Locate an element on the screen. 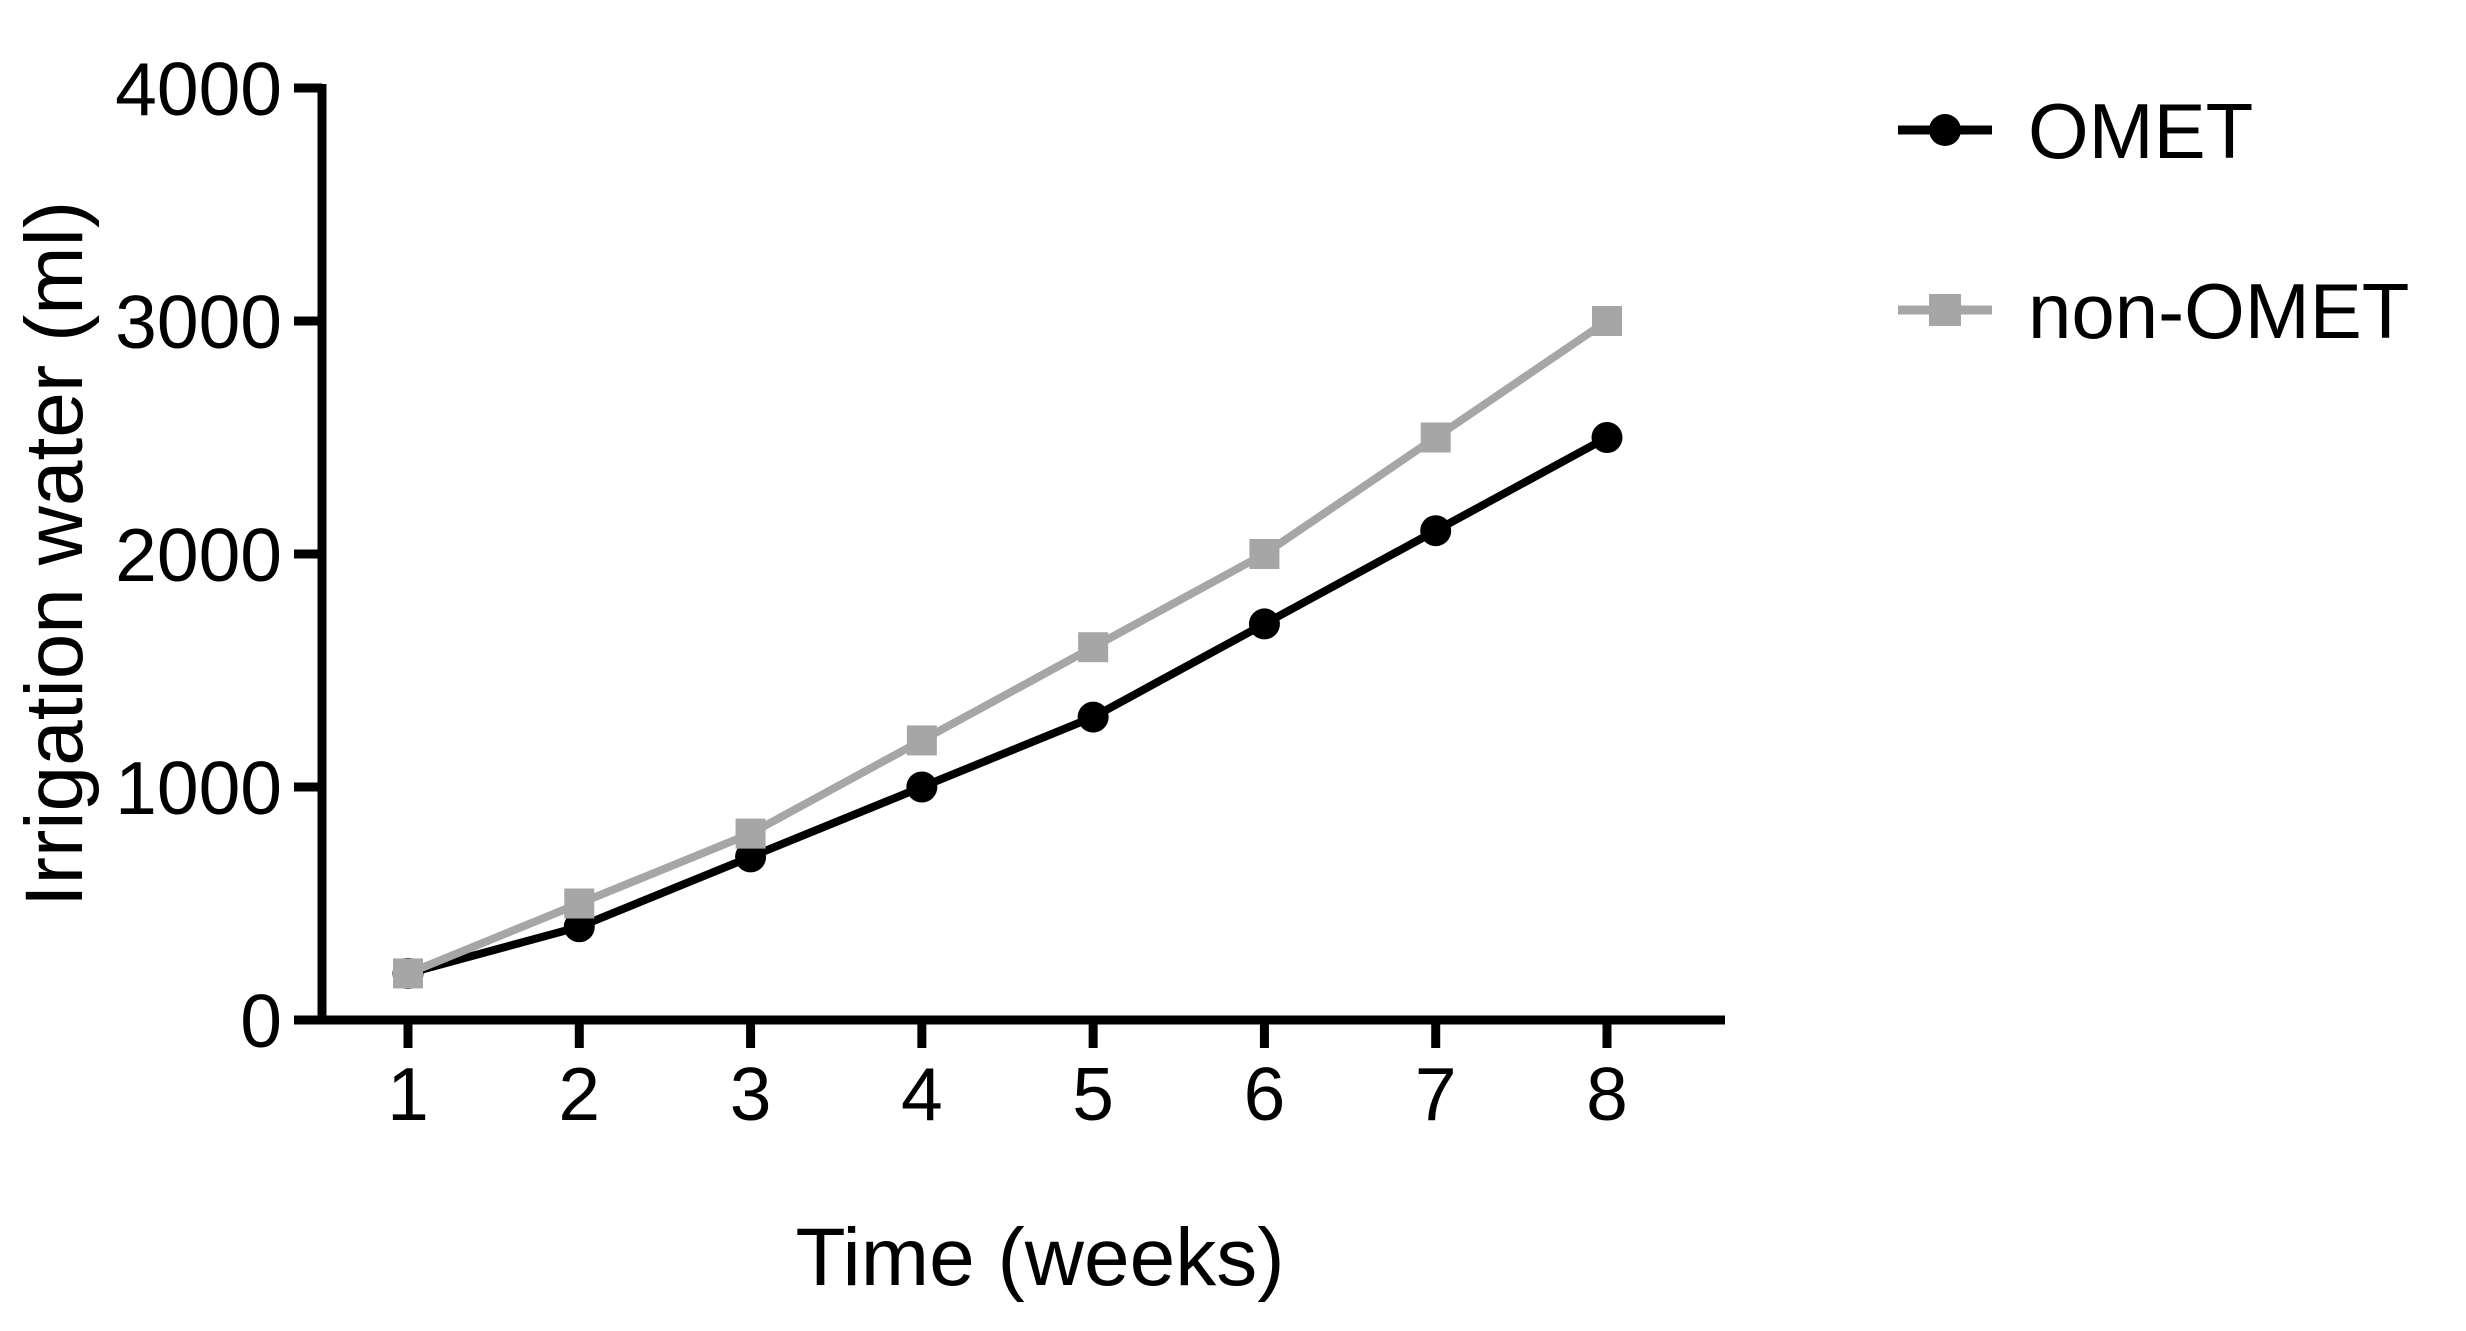  y-tick-label: 0 is located at coordinates (261, 1021).